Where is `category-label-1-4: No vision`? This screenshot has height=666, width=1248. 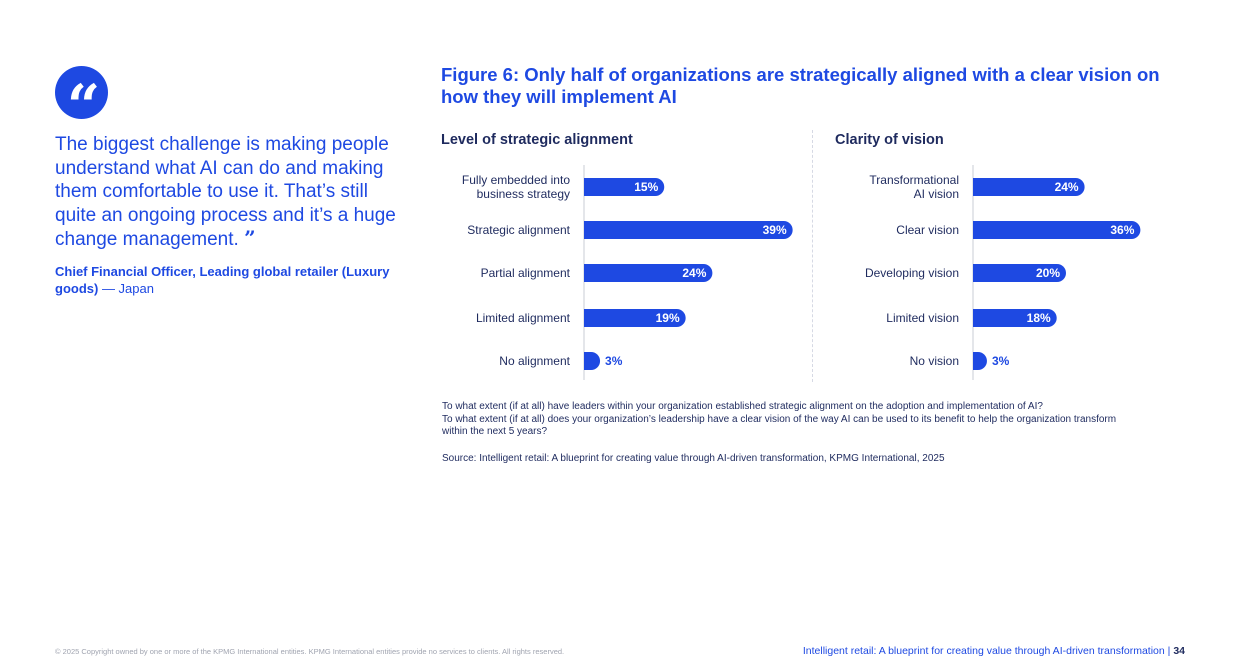
category-label-1-4: No vision is located at coordinates (934, 361).